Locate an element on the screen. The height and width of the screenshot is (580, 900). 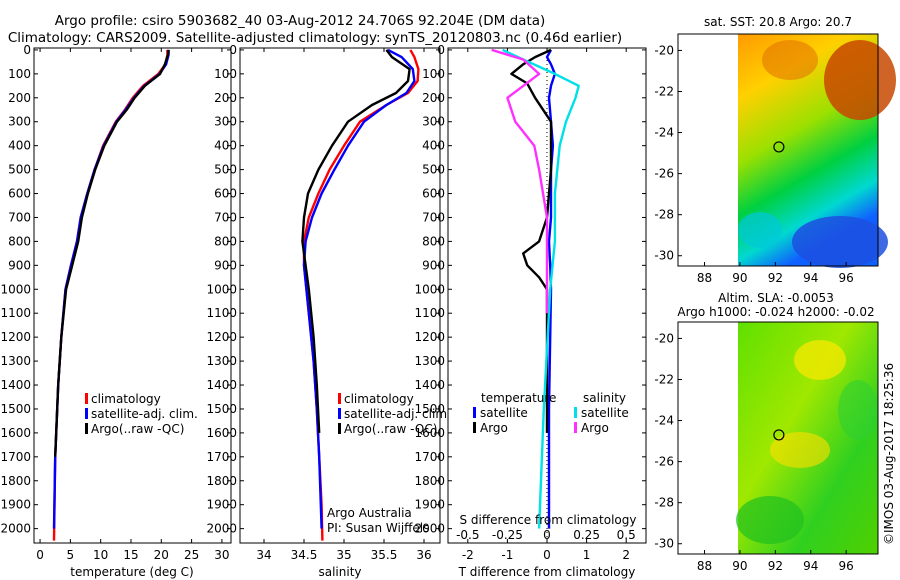
depth-tick-label: 700 is located at coordinates (433, 217).